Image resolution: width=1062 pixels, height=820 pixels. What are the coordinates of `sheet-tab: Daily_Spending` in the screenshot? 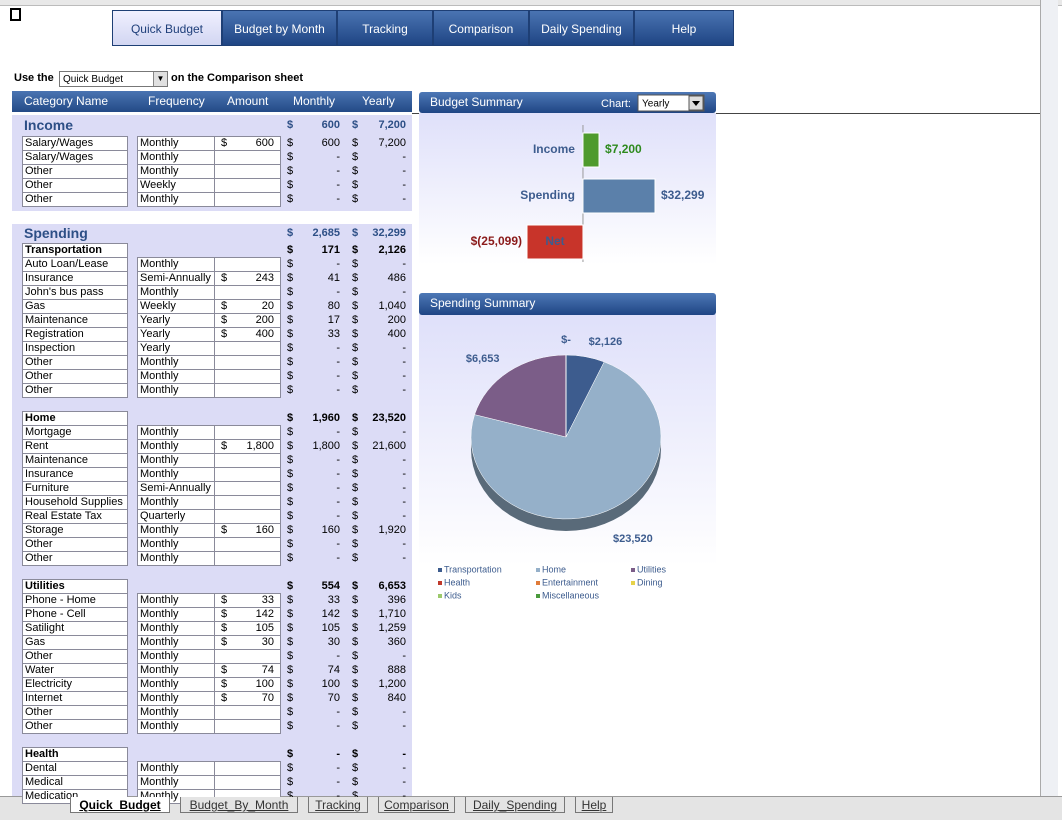 It's located at (515, 805).